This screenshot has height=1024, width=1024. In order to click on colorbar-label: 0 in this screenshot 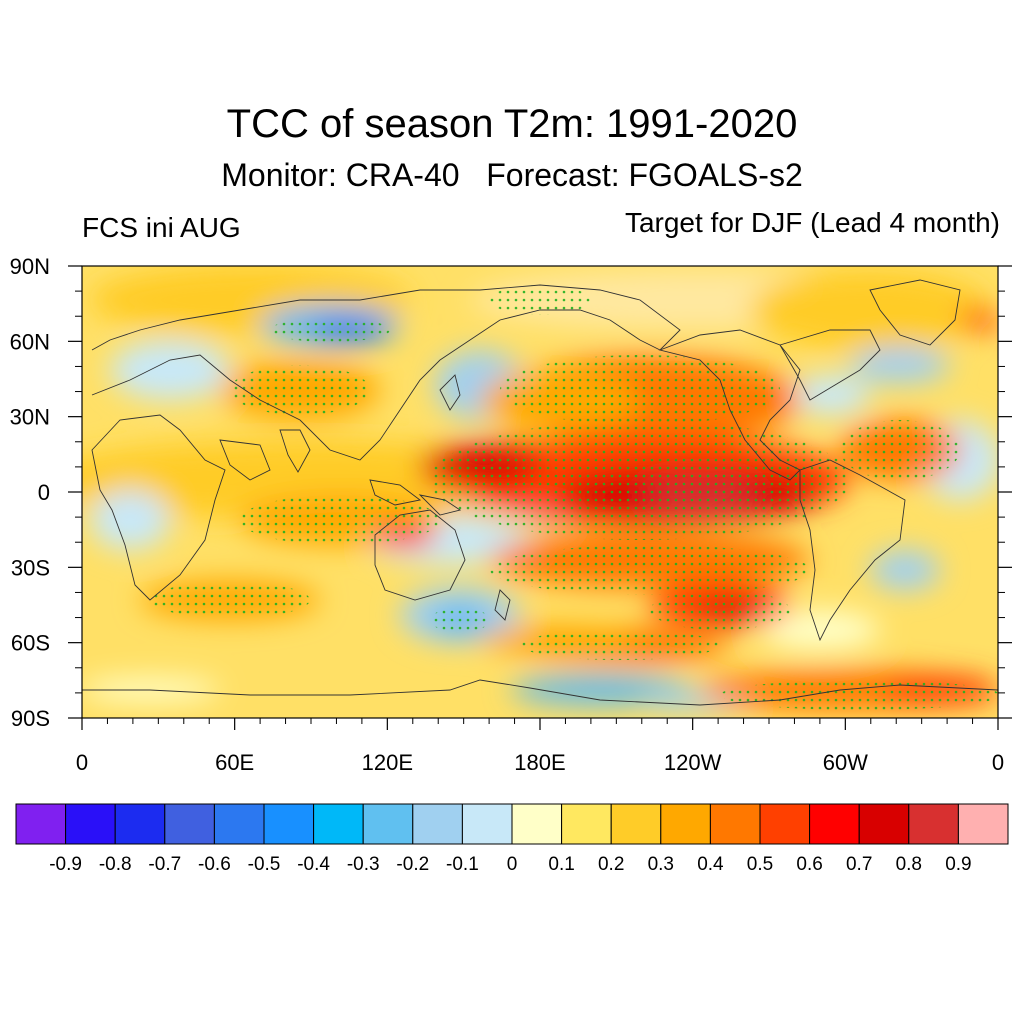, I will do `click(512, 864)`.